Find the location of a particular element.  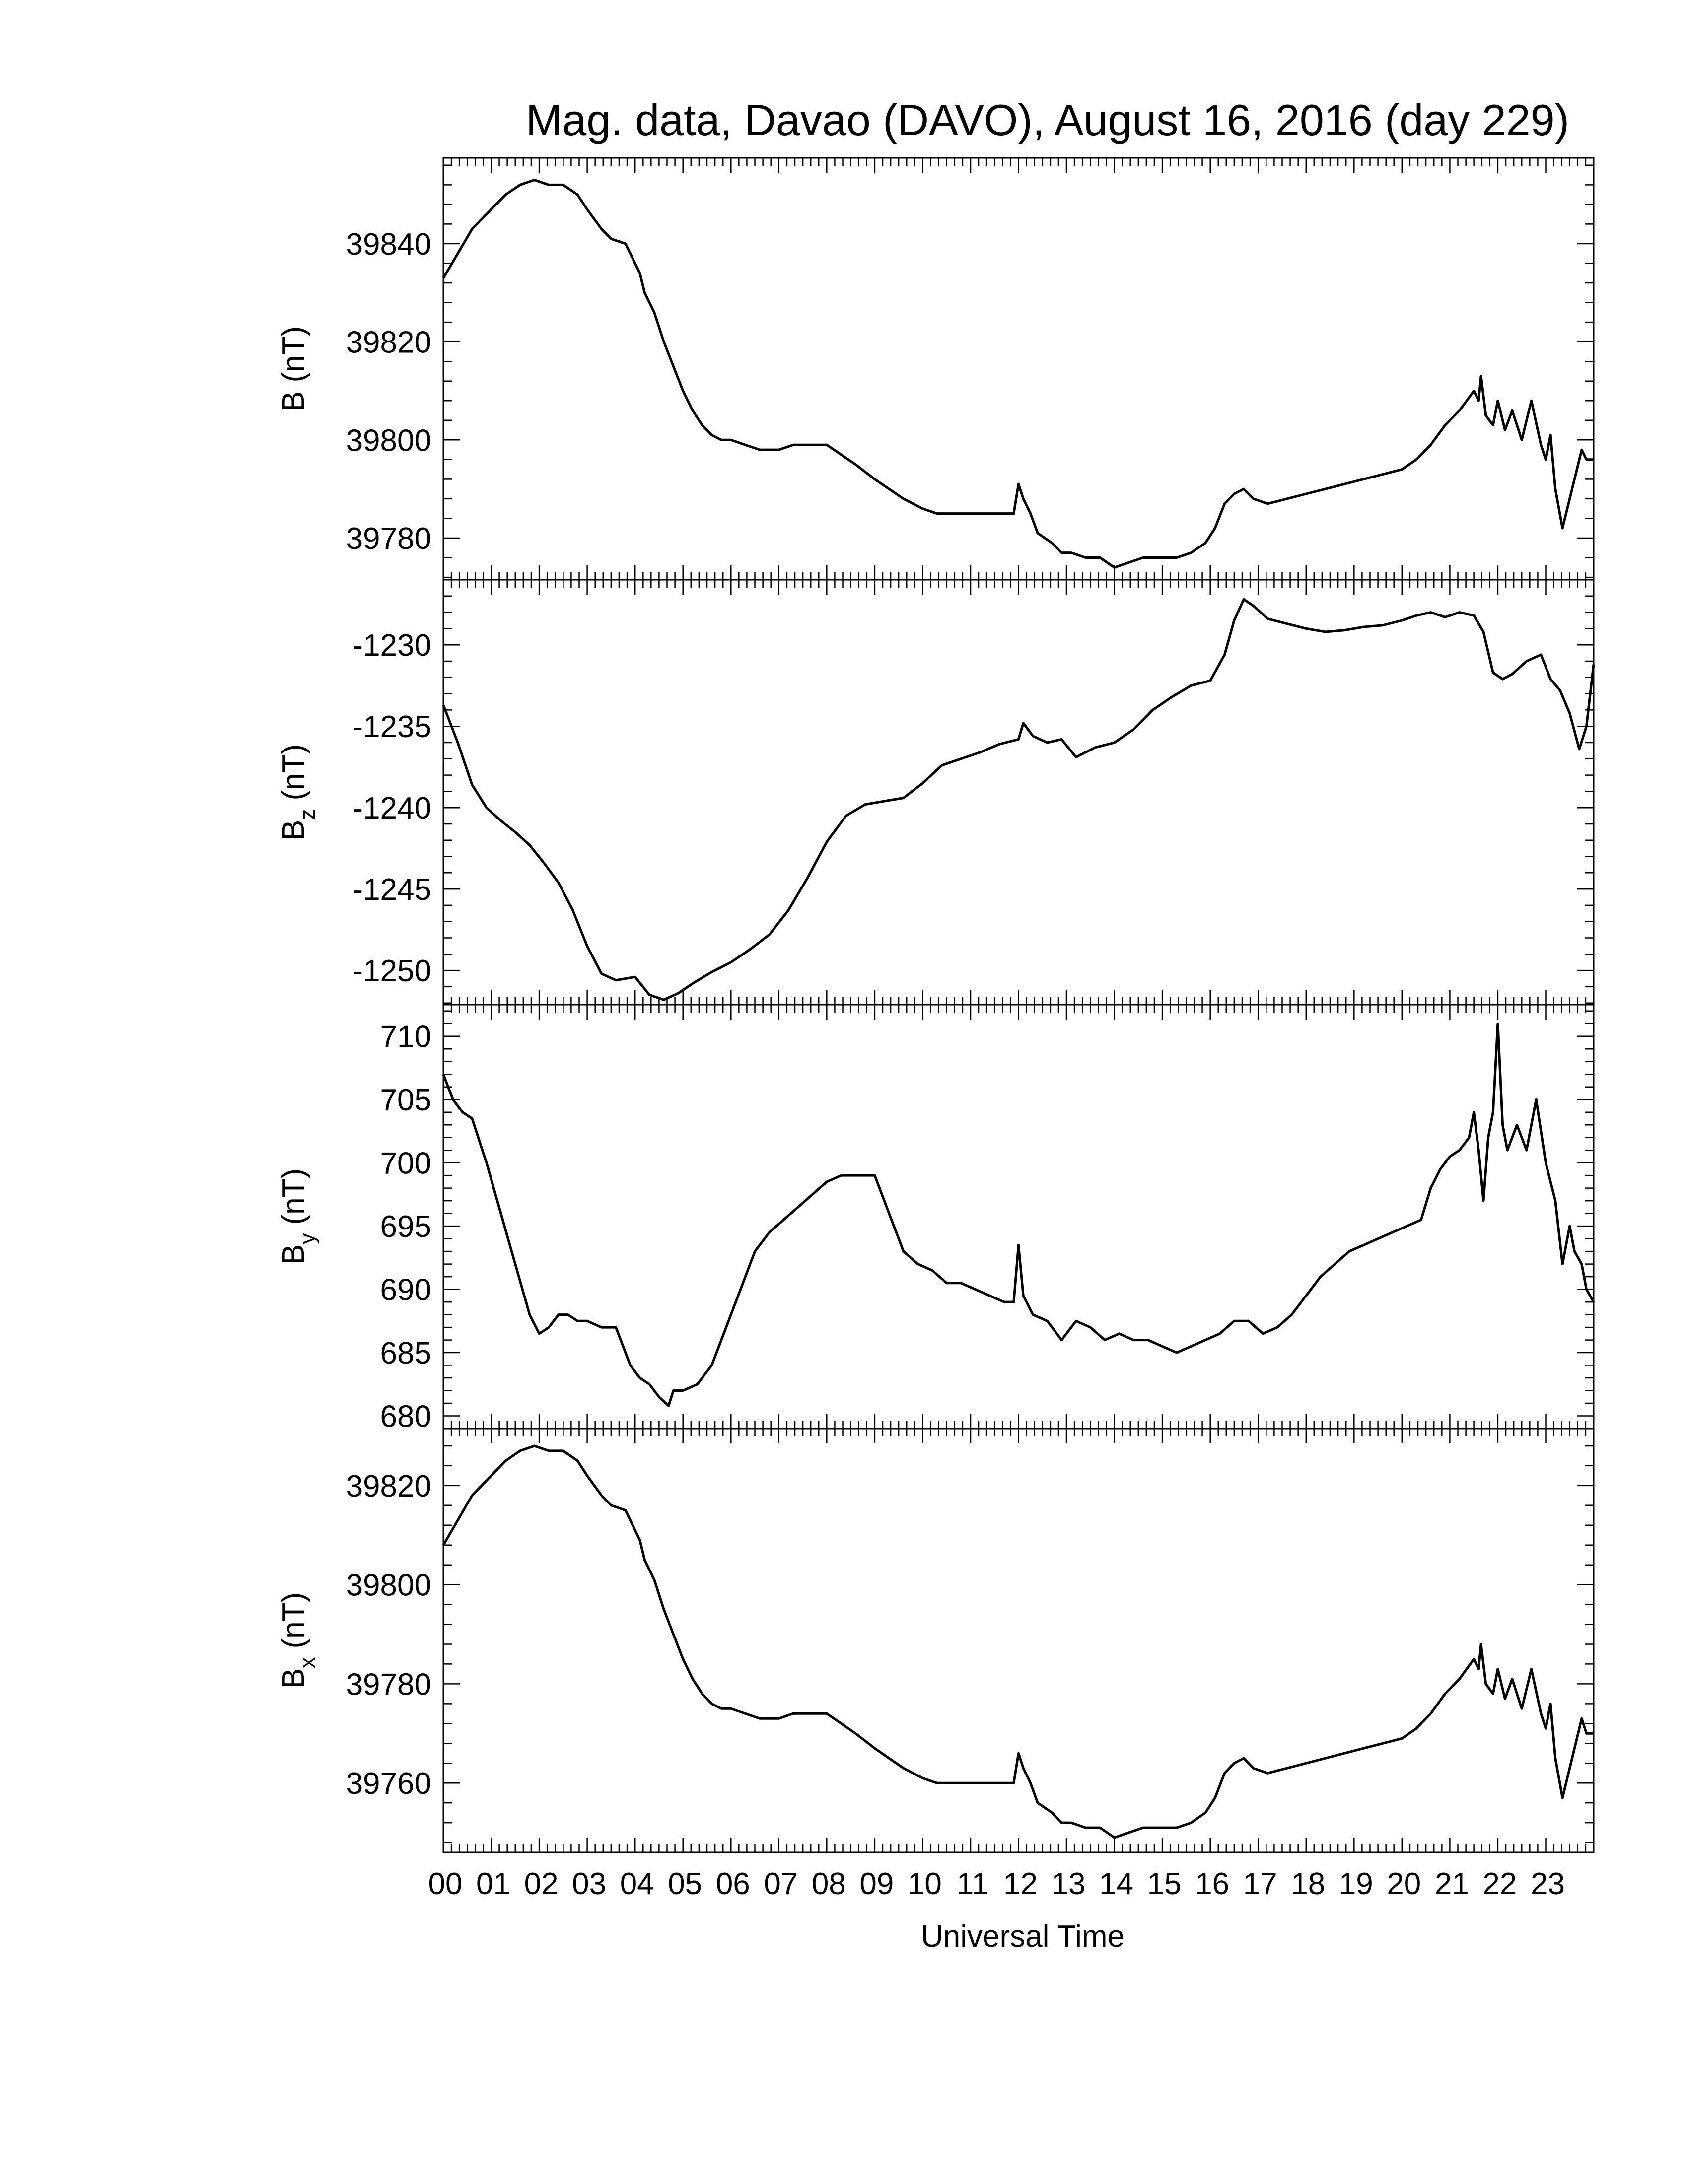

x-tick-label: 01 is located at coordinates (493, 1884).